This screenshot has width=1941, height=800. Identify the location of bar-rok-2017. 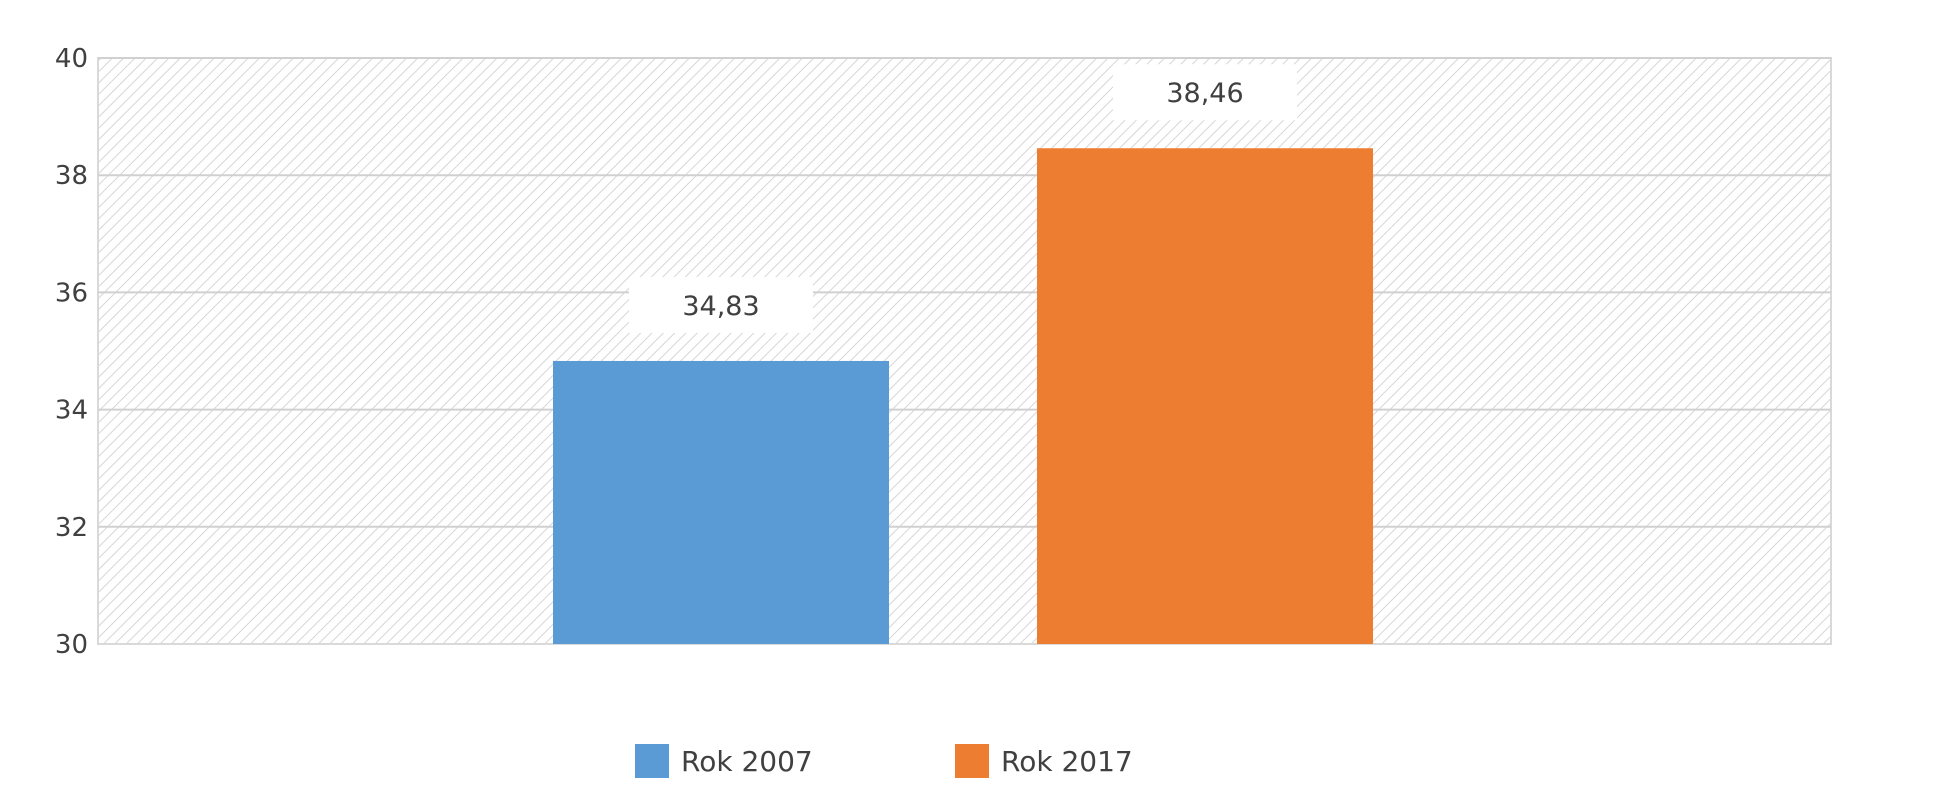
(1205, 396).